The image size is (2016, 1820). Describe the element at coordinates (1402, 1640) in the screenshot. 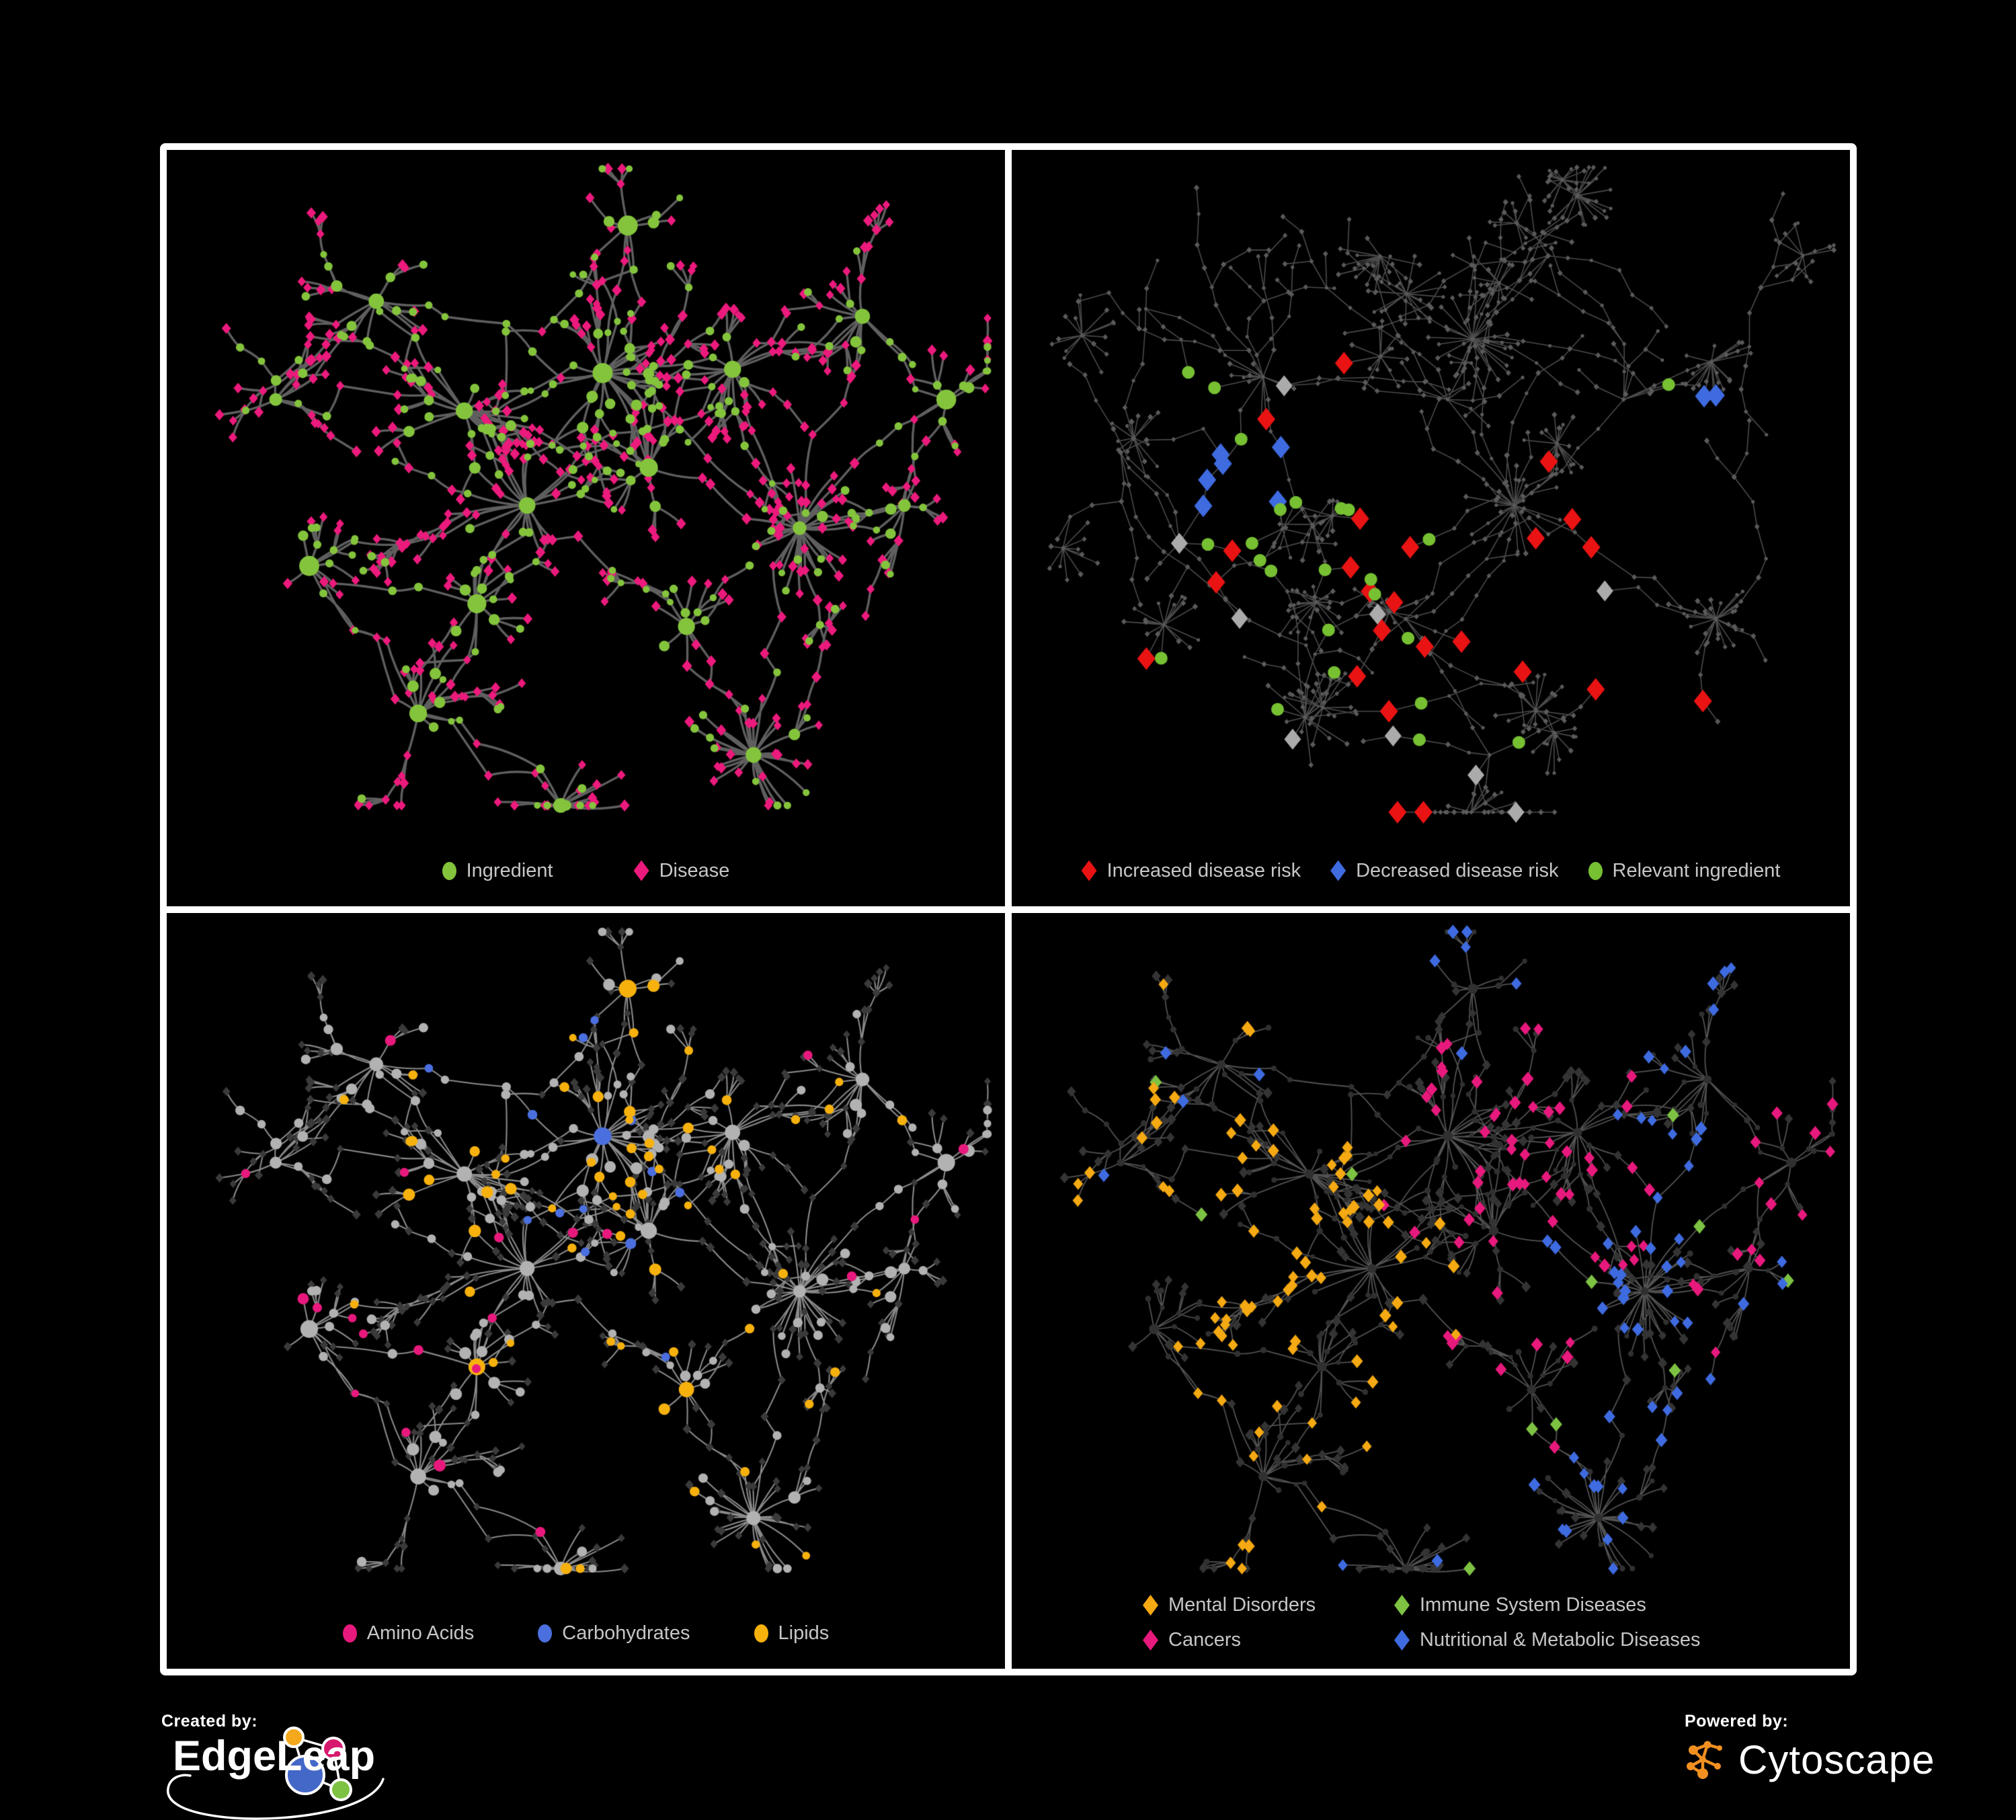

I see `nutritional-metabolic-diamond-marker` at that location.